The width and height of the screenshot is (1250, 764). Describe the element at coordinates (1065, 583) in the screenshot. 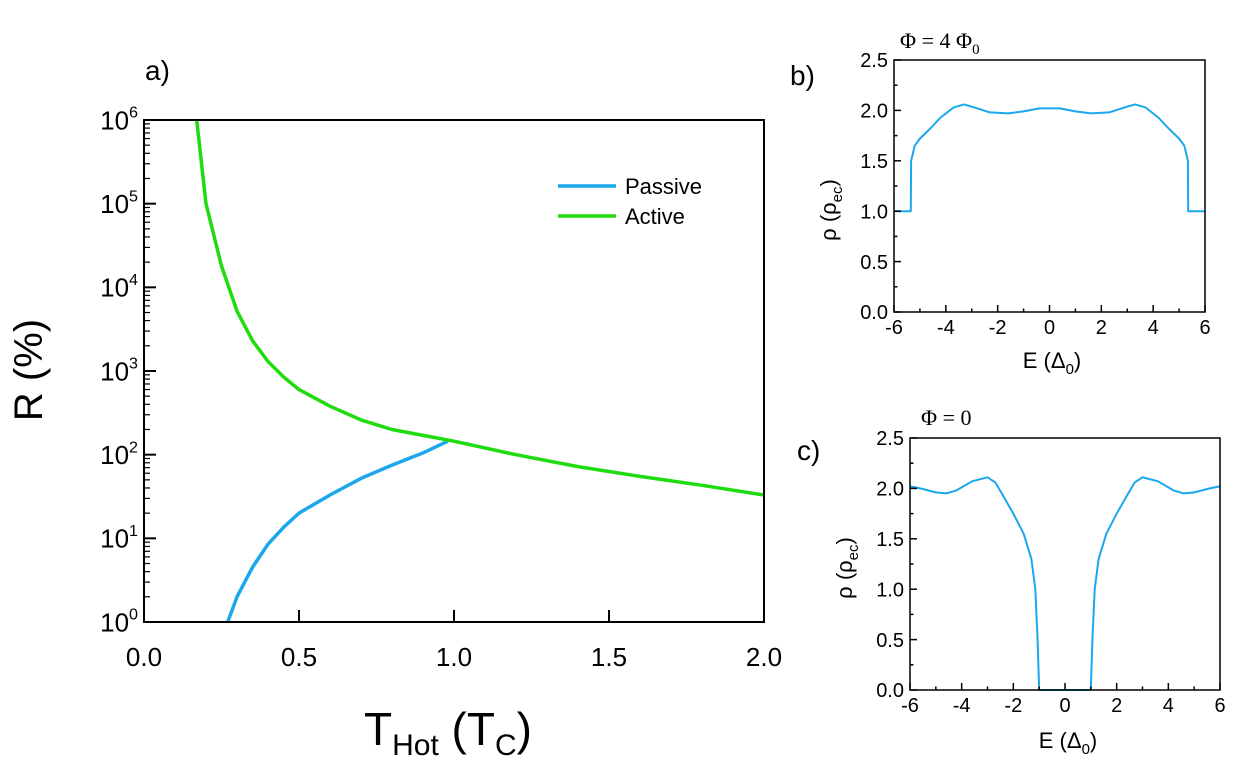

I see `series-line--0` at that location.